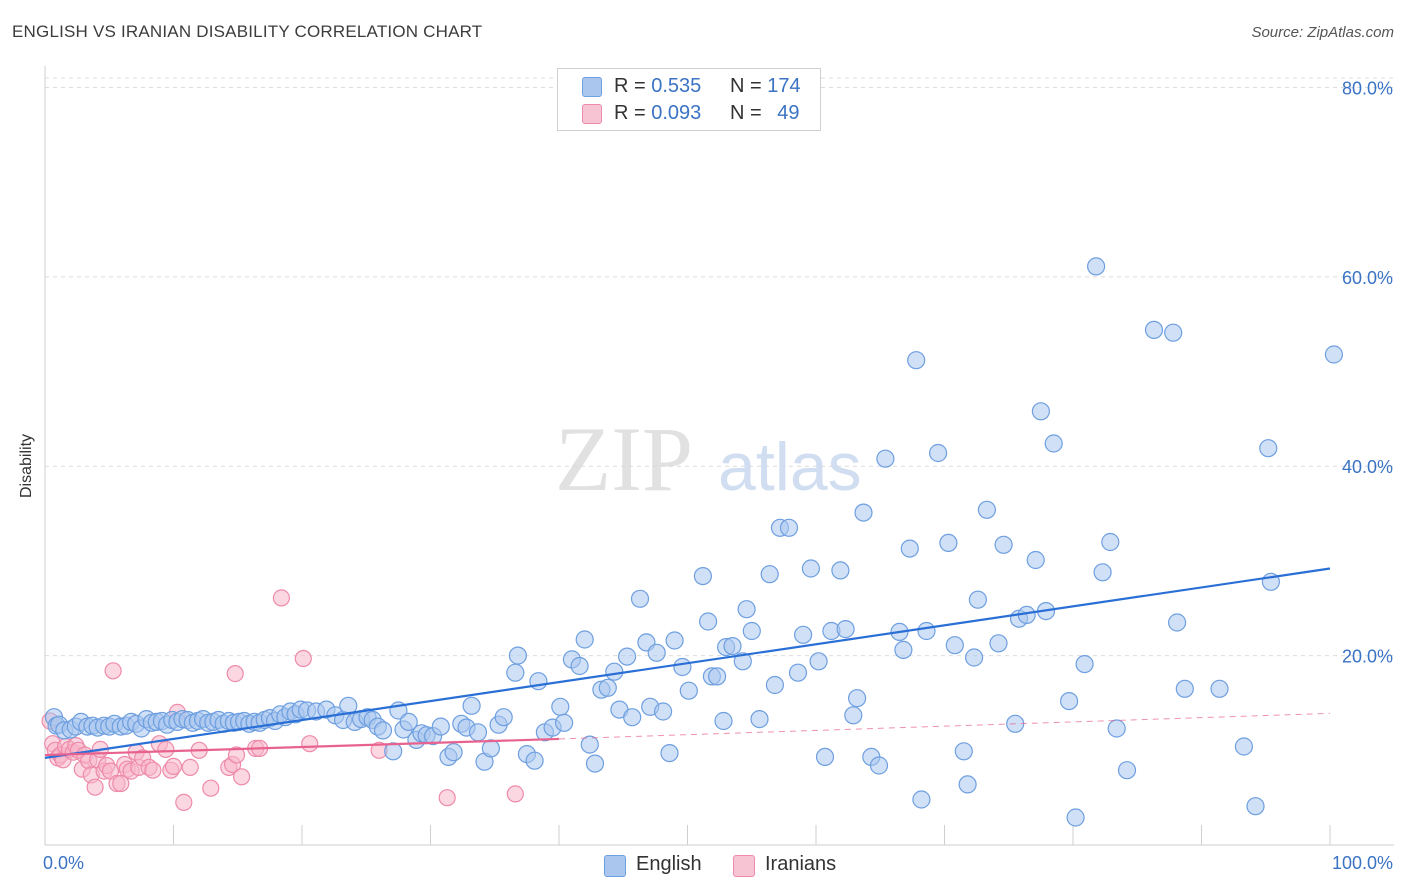 The image size is (1406, 892). Describe the element at coordinates (669, 864) in the screenshot. I see `legend-english-label: English` at that location.